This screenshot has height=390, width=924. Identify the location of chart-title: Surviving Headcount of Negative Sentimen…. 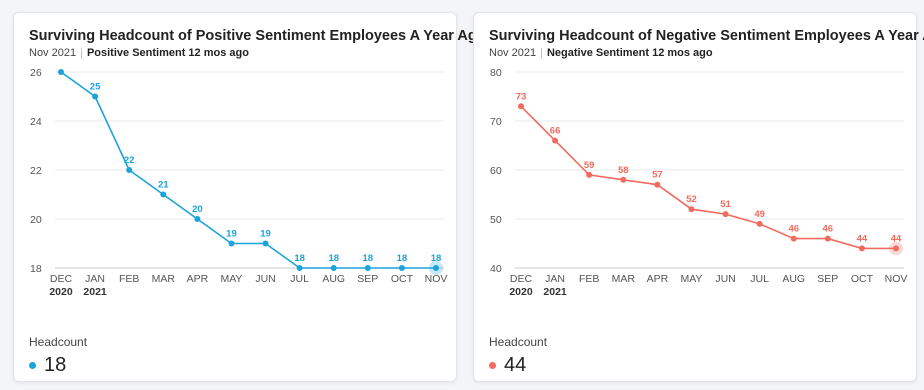
(706, 36).